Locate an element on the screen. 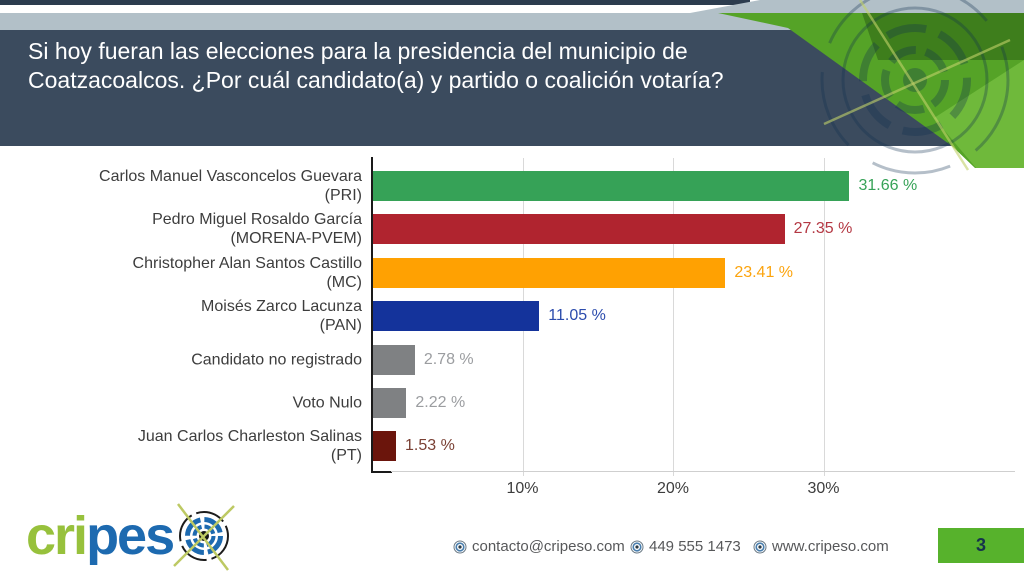 The height and width of the screenshot is (576, 1024). x-axis-baseline is located at coordinates (703, 471).